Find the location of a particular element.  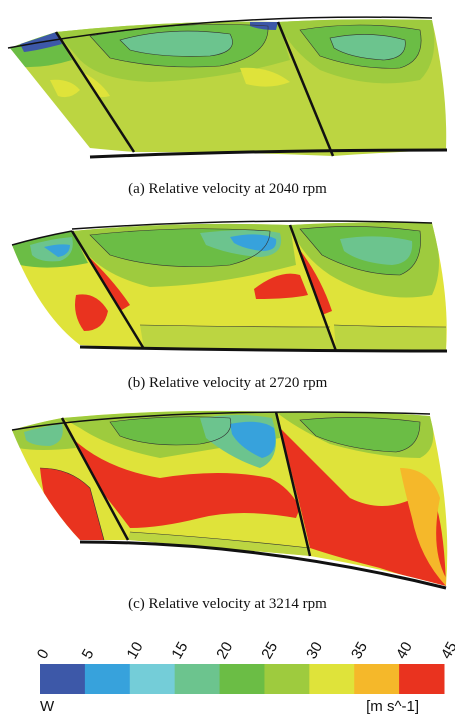

legend-tick-label: 20 is located at coordinates (224, 650).